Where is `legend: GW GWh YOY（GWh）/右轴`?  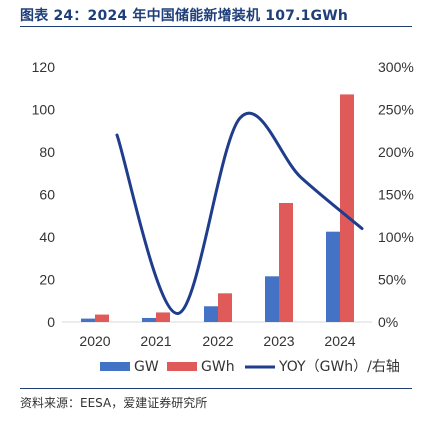 legend: GW GWh YOY（GWh）/右轴 is located at coordinates (250, 367).